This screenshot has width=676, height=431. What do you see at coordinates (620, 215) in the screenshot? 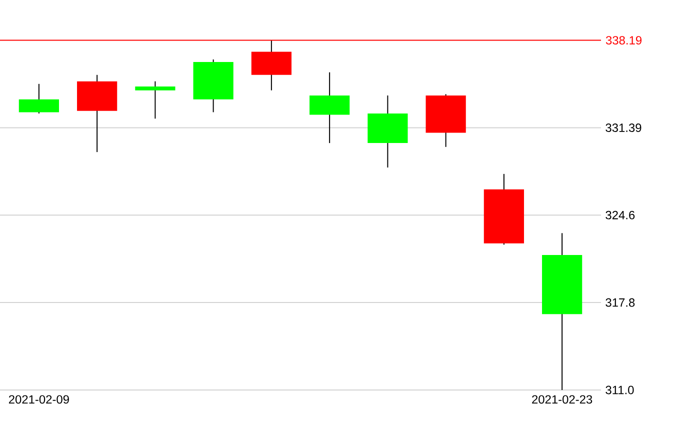
I see `y-tick-label: 324.6` at bounding box center [620, 215].